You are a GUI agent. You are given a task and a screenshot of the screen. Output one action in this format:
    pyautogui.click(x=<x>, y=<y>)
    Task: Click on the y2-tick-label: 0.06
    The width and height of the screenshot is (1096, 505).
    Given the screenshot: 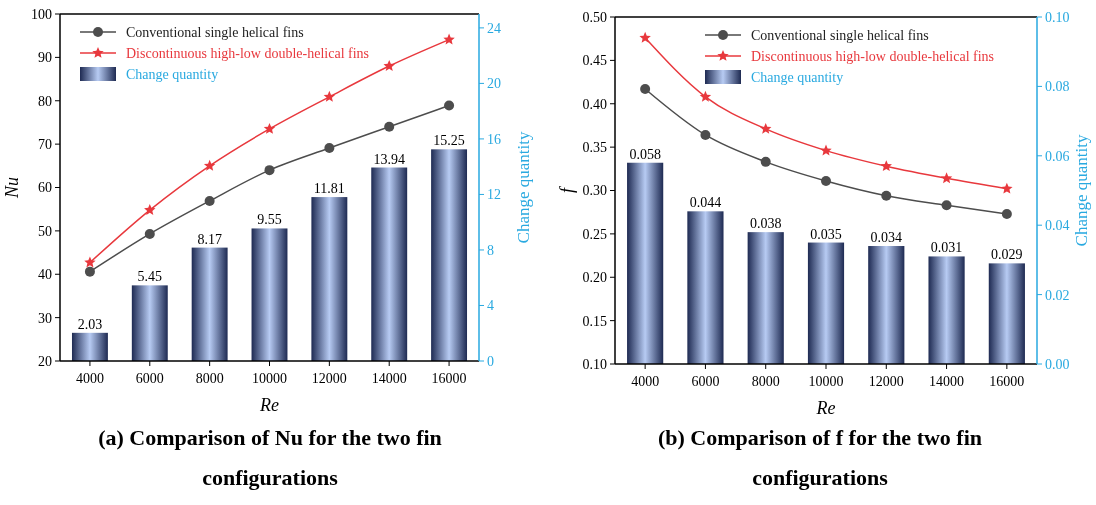 What is the action you would take?
    pyautogui.click(x=1057, y=156)
    